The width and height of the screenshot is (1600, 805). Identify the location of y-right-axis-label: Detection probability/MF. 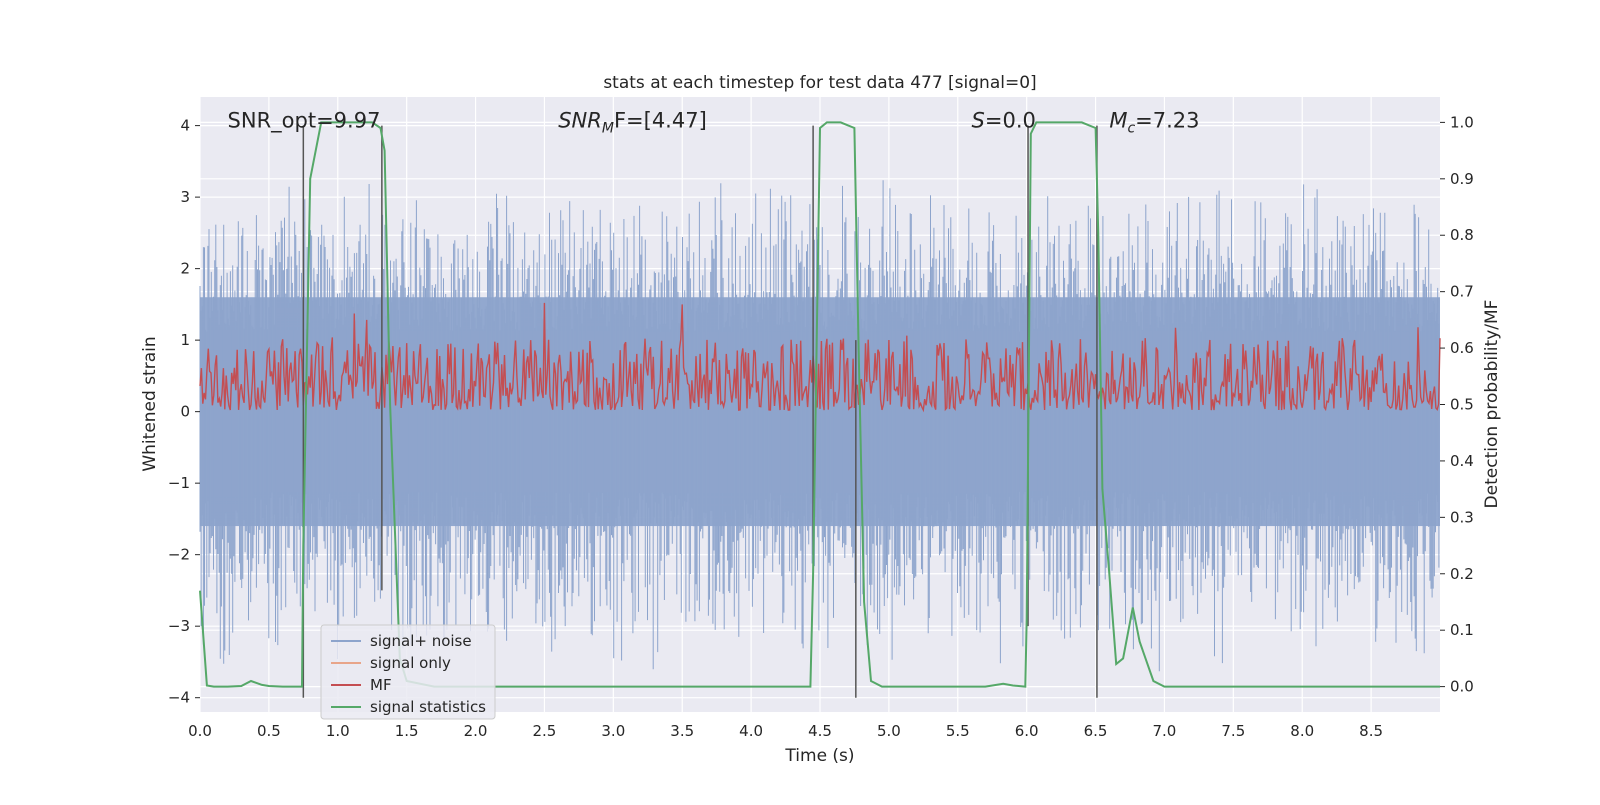
(1492, 404).